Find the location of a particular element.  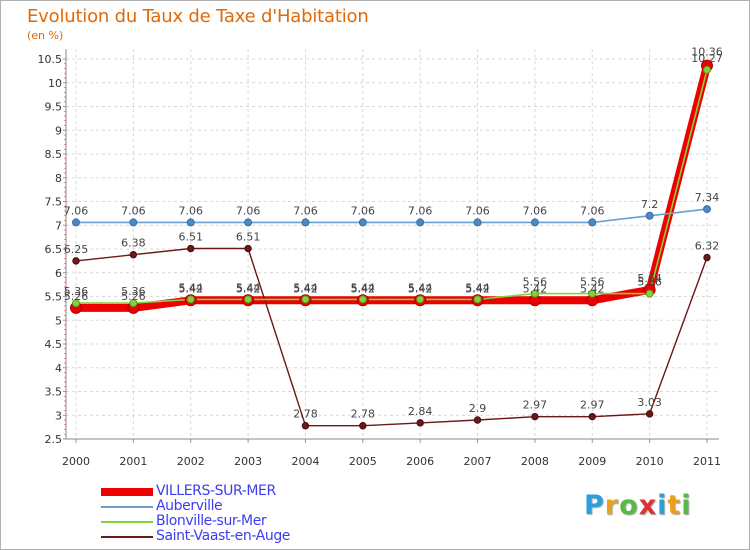

data-label-s2-2004: 5.44 is located at coordinates (305, 287).